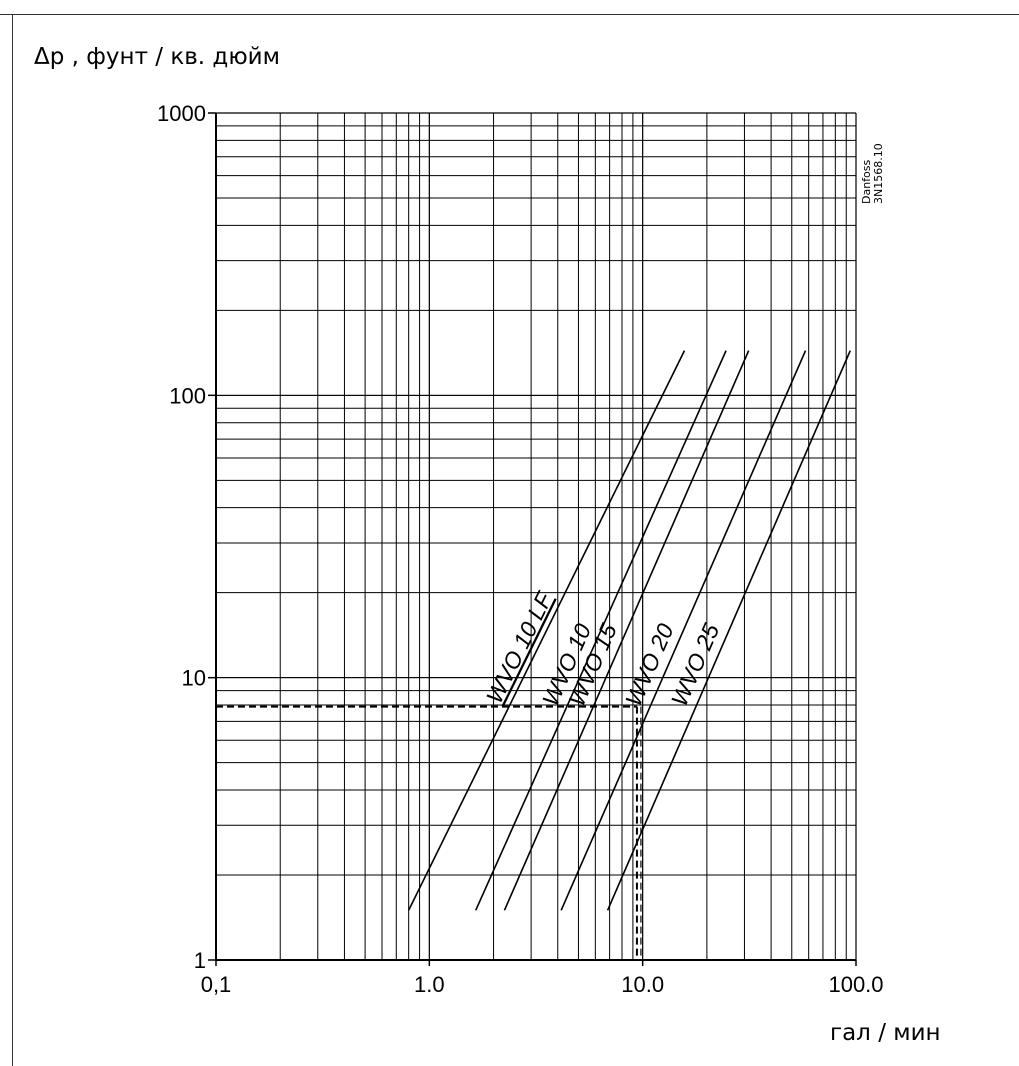 Image resolution: width=1019 pixels, height=1066 pixels. I want to click on x-tick-label: 0,1, so click(216, 984).